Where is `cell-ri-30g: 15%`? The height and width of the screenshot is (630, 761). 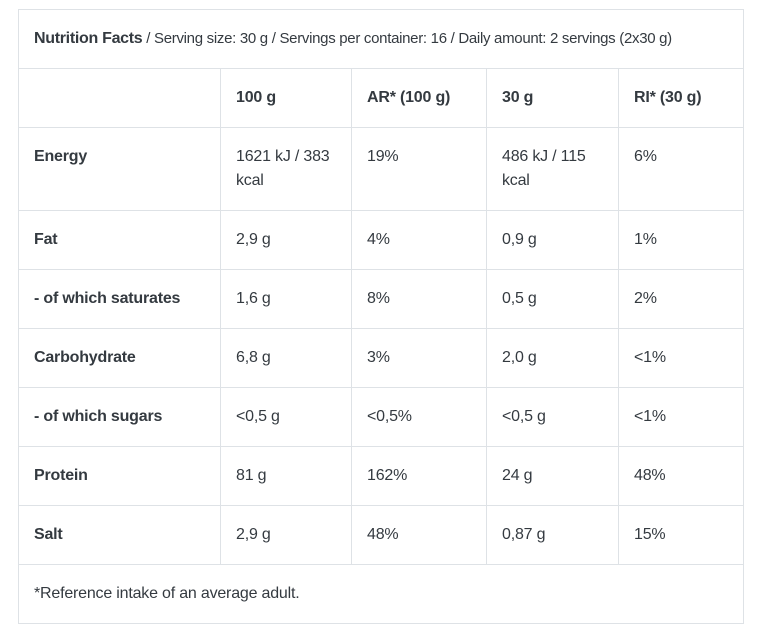 cell-ri-30g: 15% is located at coordinates (681, 535).